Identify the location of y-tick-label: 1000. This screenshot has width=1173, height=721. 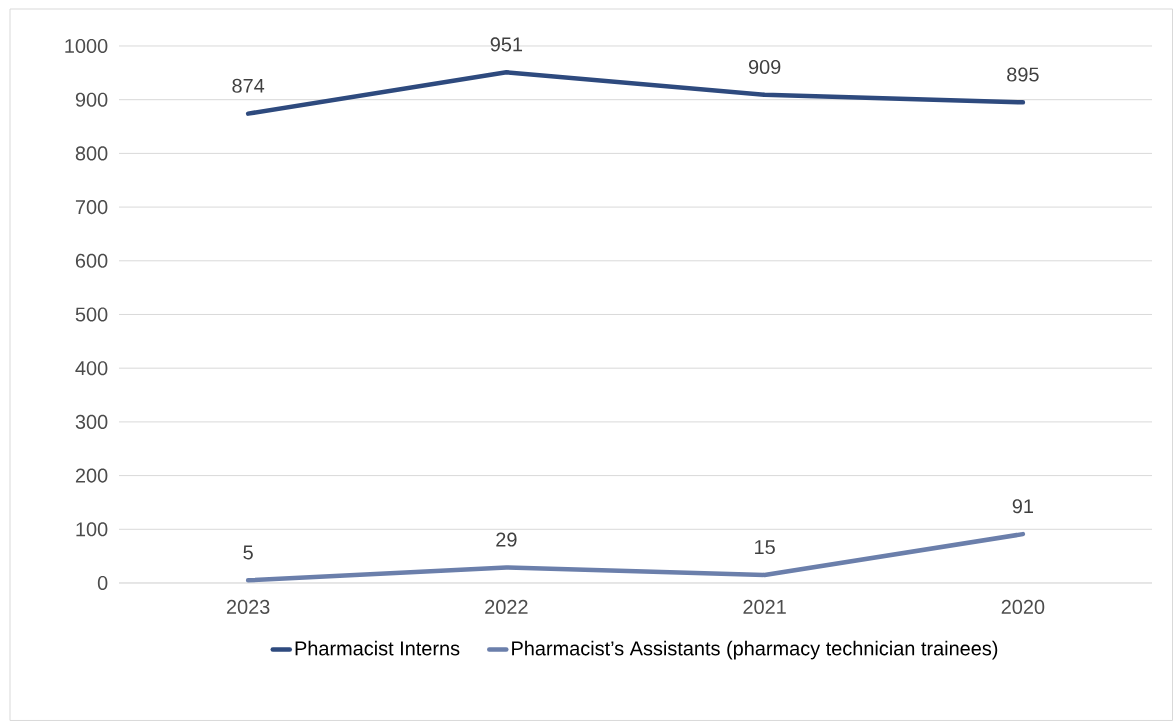
(86, 46).